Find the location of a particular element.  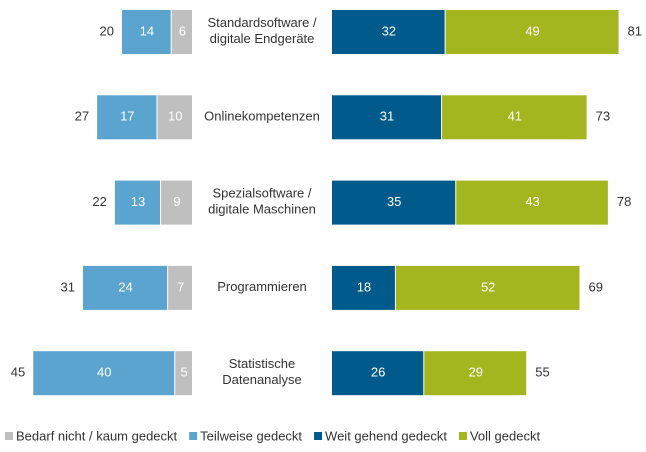

total-right: 78 is located at coordinates (624, 201).